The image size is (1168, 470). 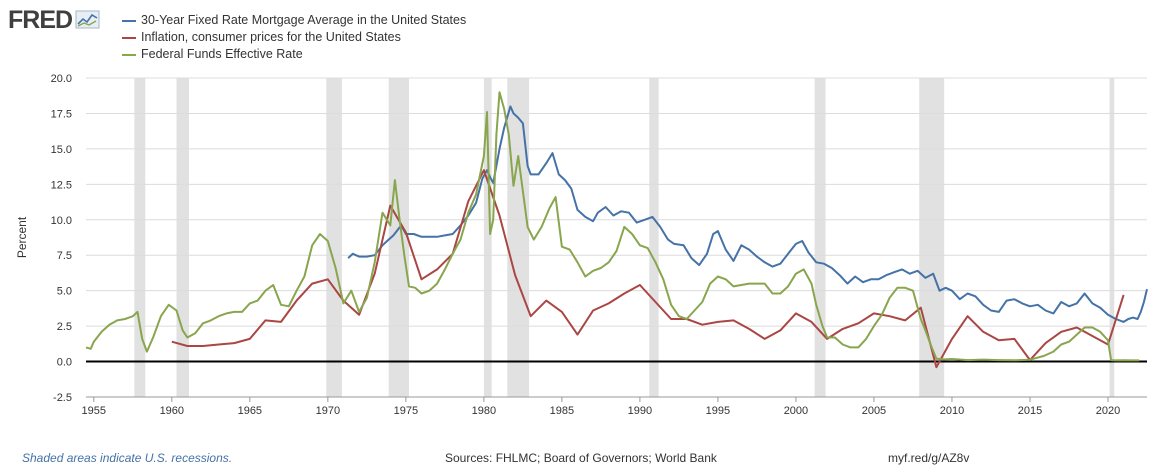 What do you see at coordinates (952, 411) in the screenshot?
I see `x-tick-label: 2010` at bounding box center [952, 411].